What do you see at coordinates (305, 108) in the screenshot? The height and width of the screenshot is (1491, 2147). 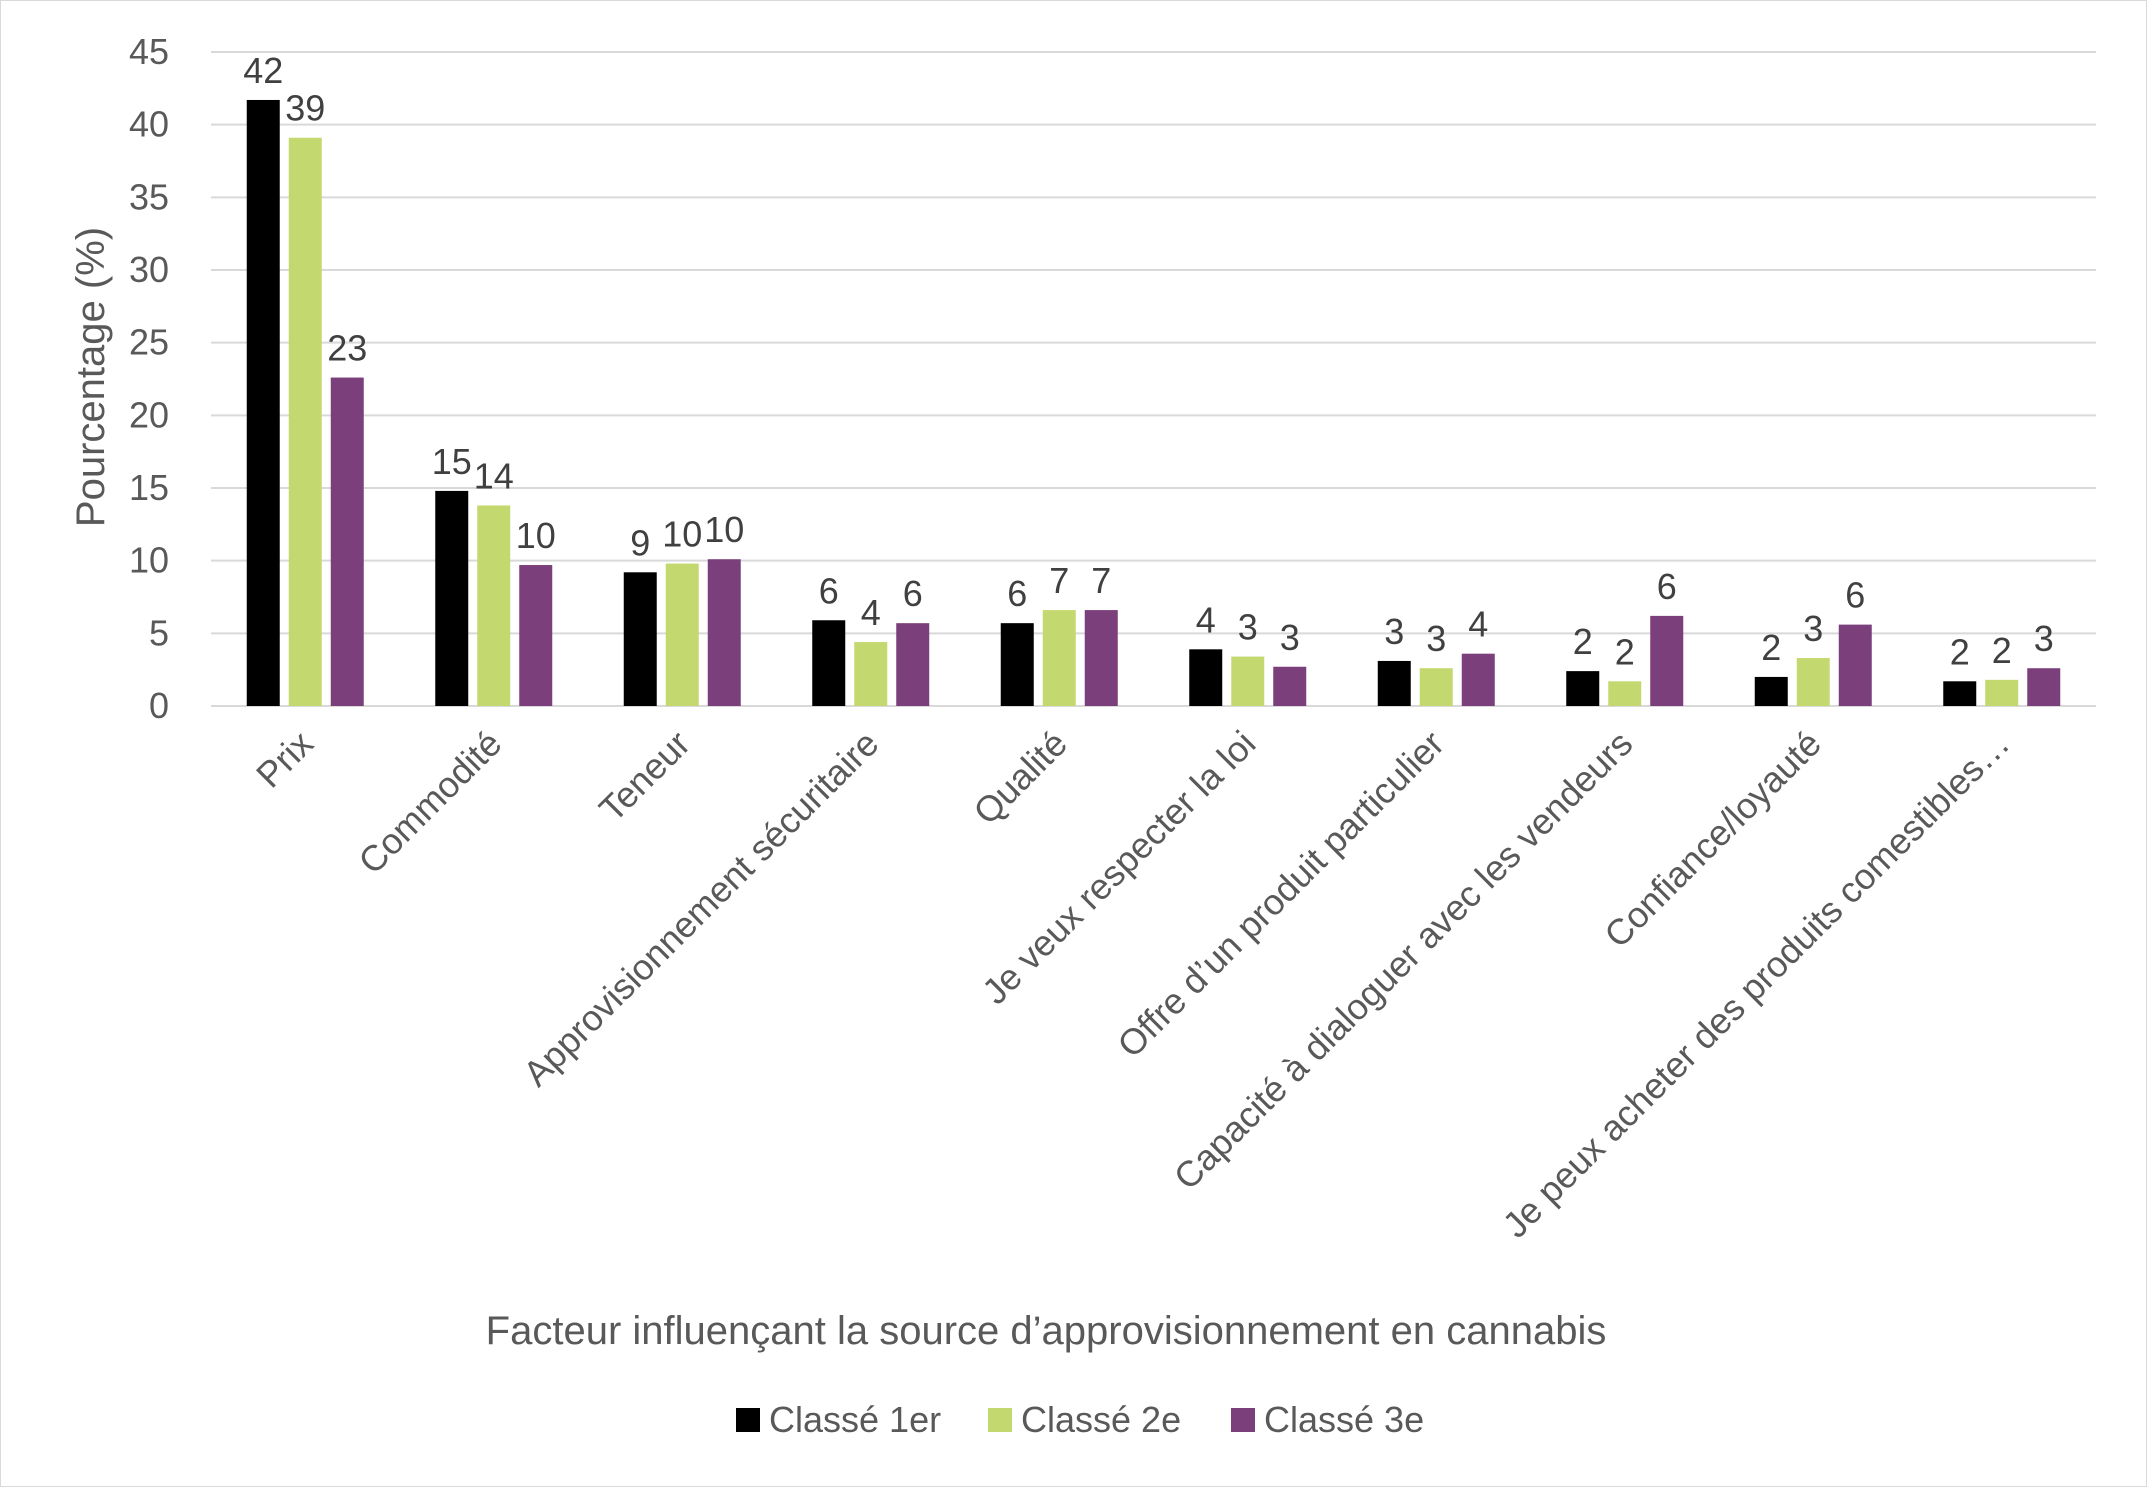 I see `data-label: 39` at bounding box center [305, 108].